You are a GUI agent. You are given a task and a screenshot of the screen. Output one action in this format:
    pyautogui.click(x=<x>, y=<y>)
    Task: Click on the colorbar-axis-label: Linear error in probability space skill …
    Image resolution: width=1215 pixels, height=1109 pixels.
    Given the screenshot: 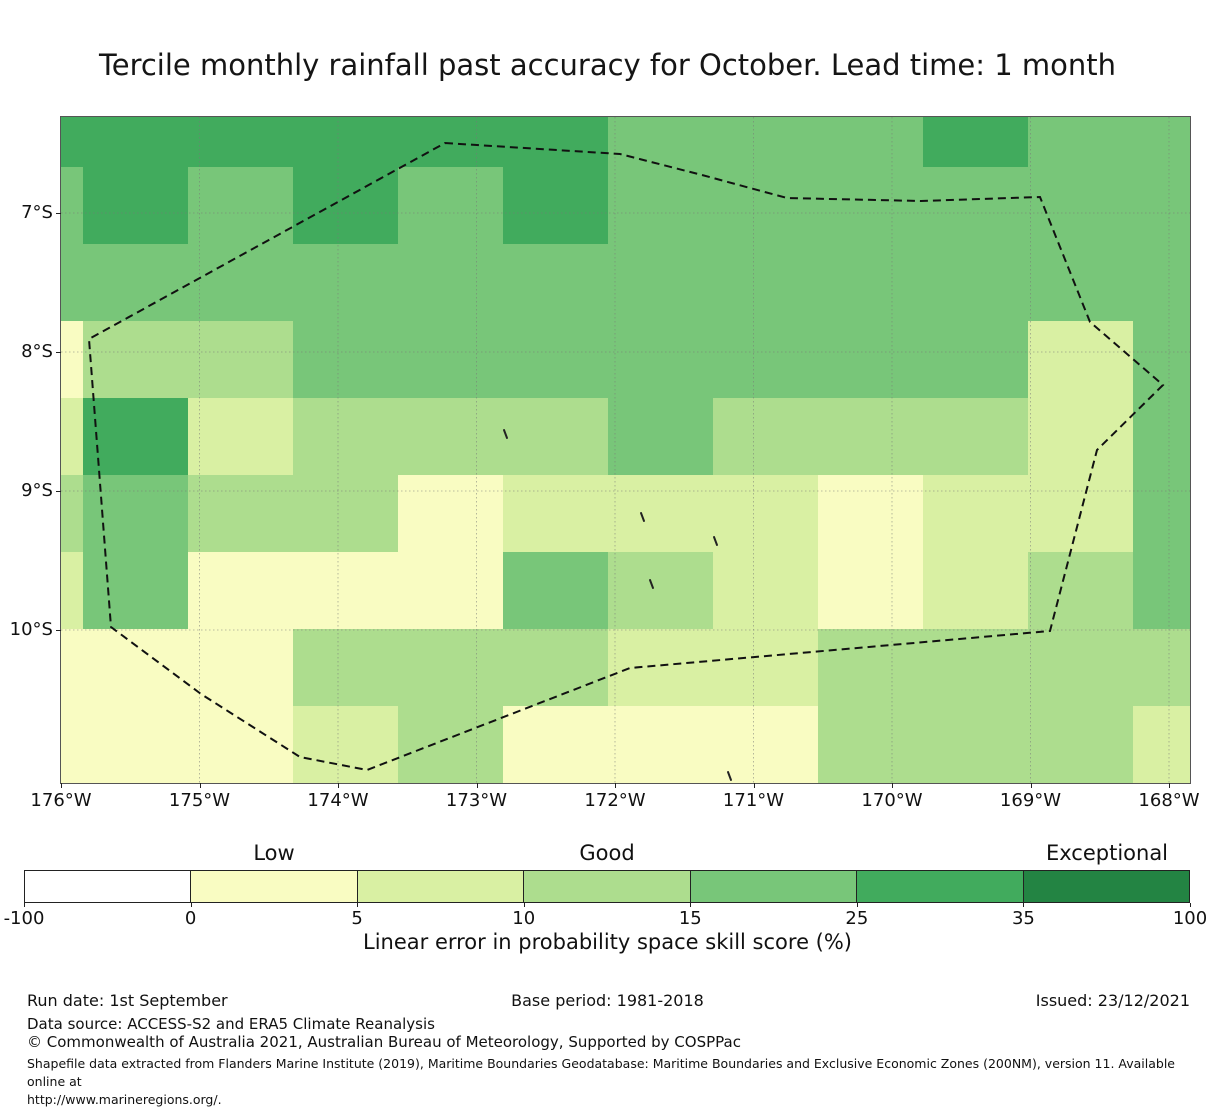 What is the action you would take?
    pyautogui.click(x=607, y=942)
    